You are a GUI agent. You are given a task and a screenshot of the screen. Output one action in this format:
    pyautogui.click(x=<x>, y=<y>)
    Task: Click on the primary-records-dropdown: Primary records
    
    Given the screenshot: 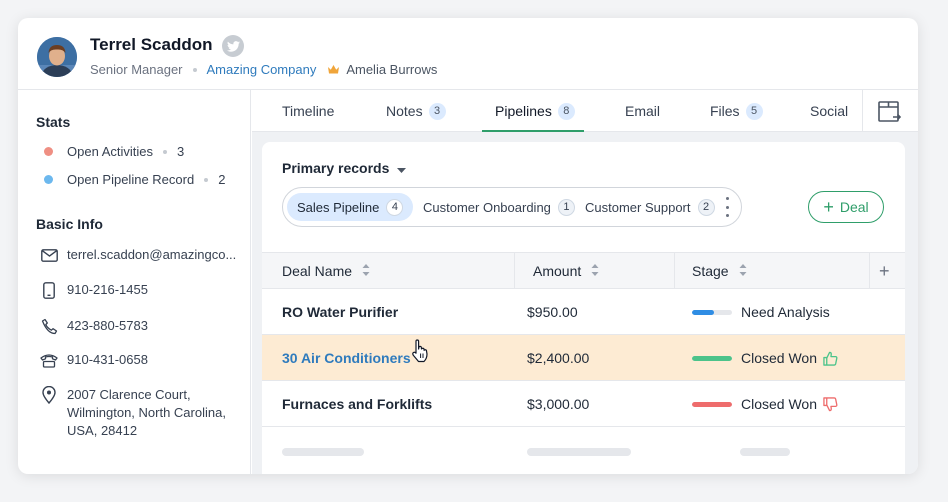 What is the action you would take?
    pyautogui.click(x=344, y=168)
    